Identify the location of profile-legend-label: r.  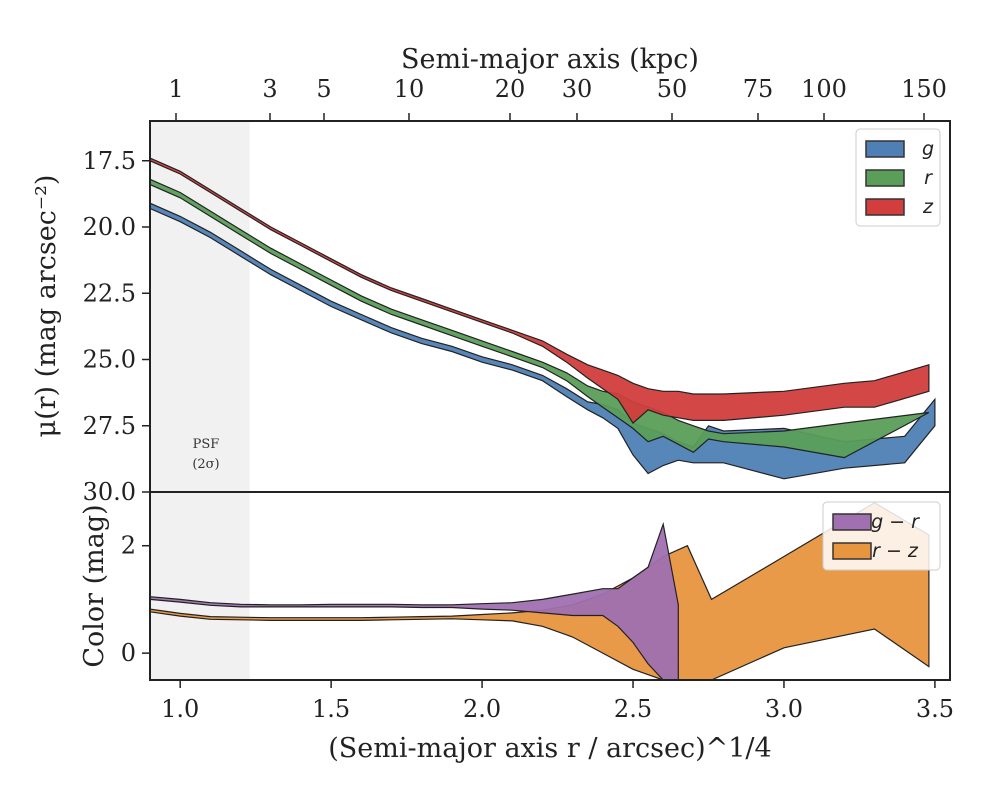
(928, 178).